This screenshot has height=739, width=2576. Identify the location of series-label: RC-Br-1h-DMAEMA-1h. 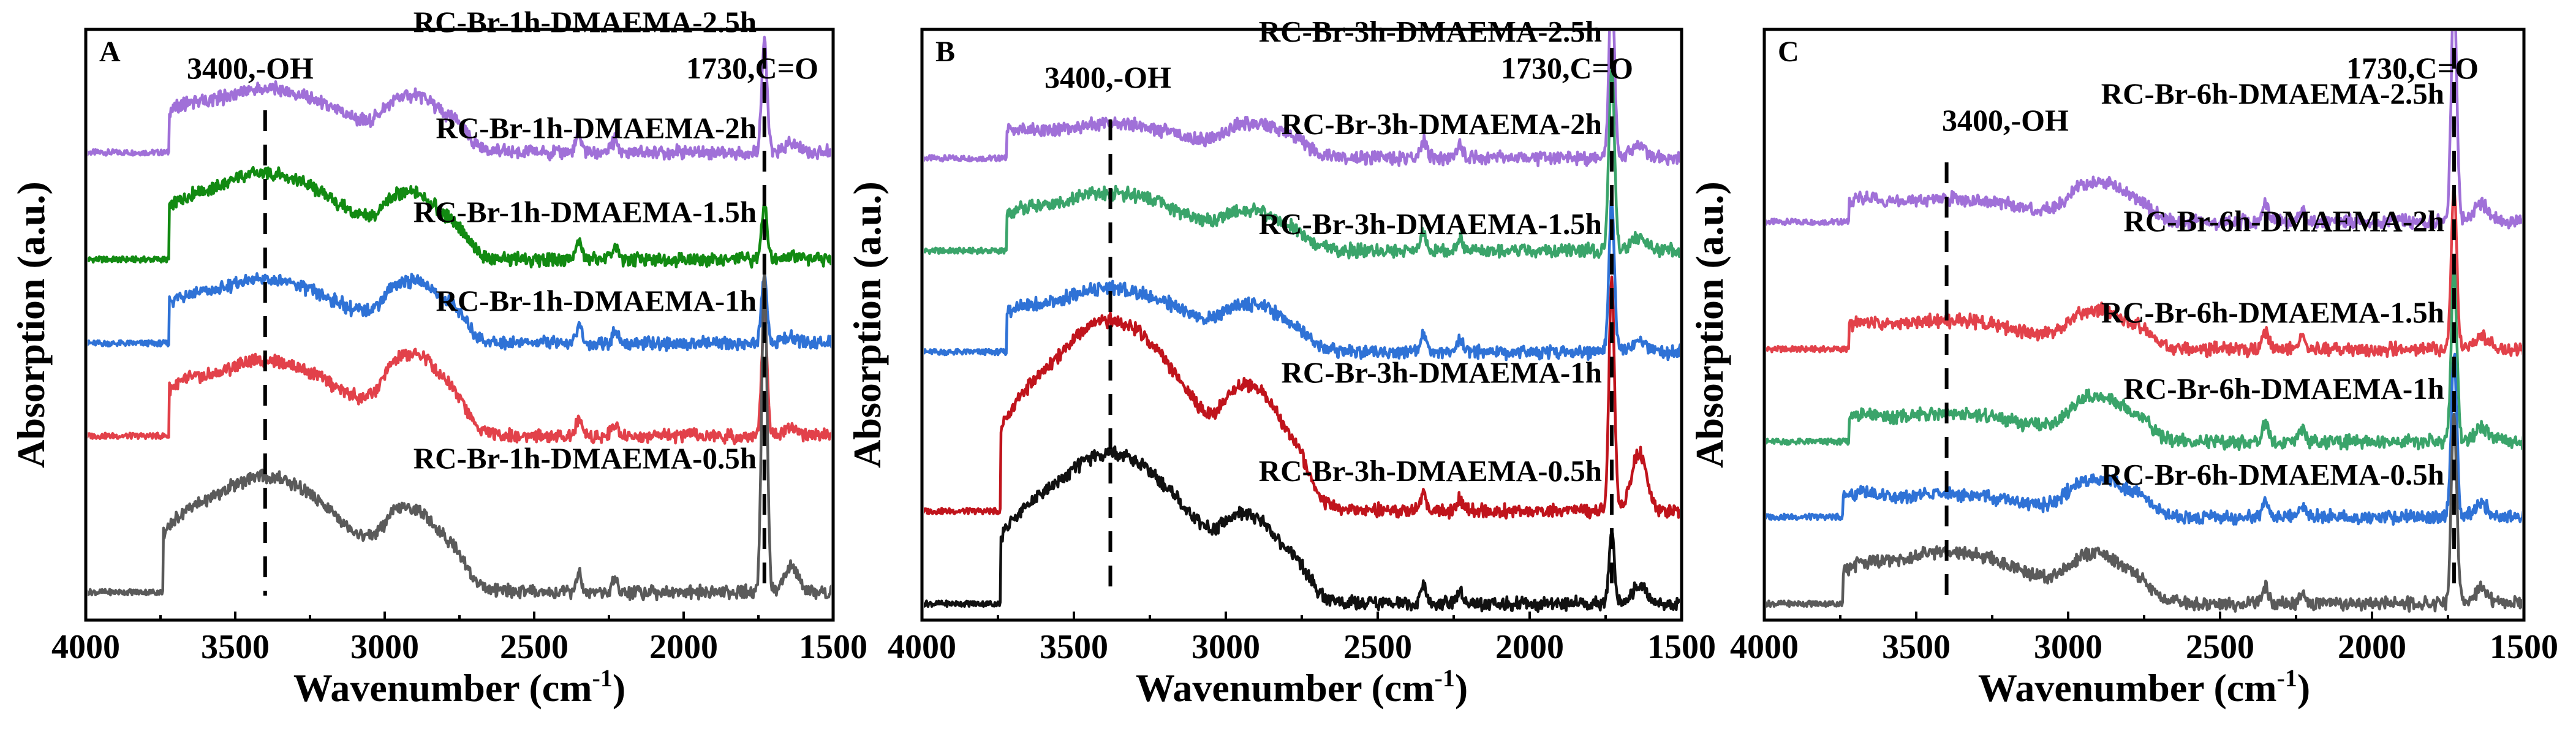
(596, 301).